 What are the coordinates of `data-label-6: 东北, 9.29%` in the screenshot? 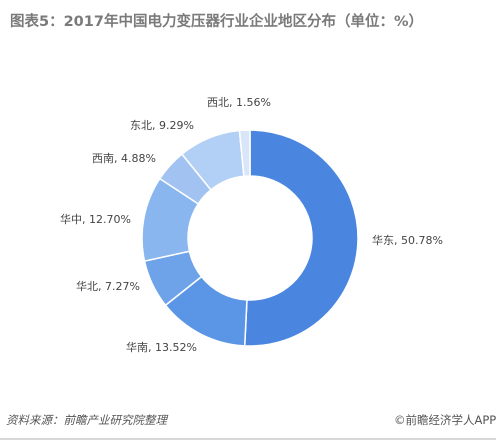 It's located at (162, 125).